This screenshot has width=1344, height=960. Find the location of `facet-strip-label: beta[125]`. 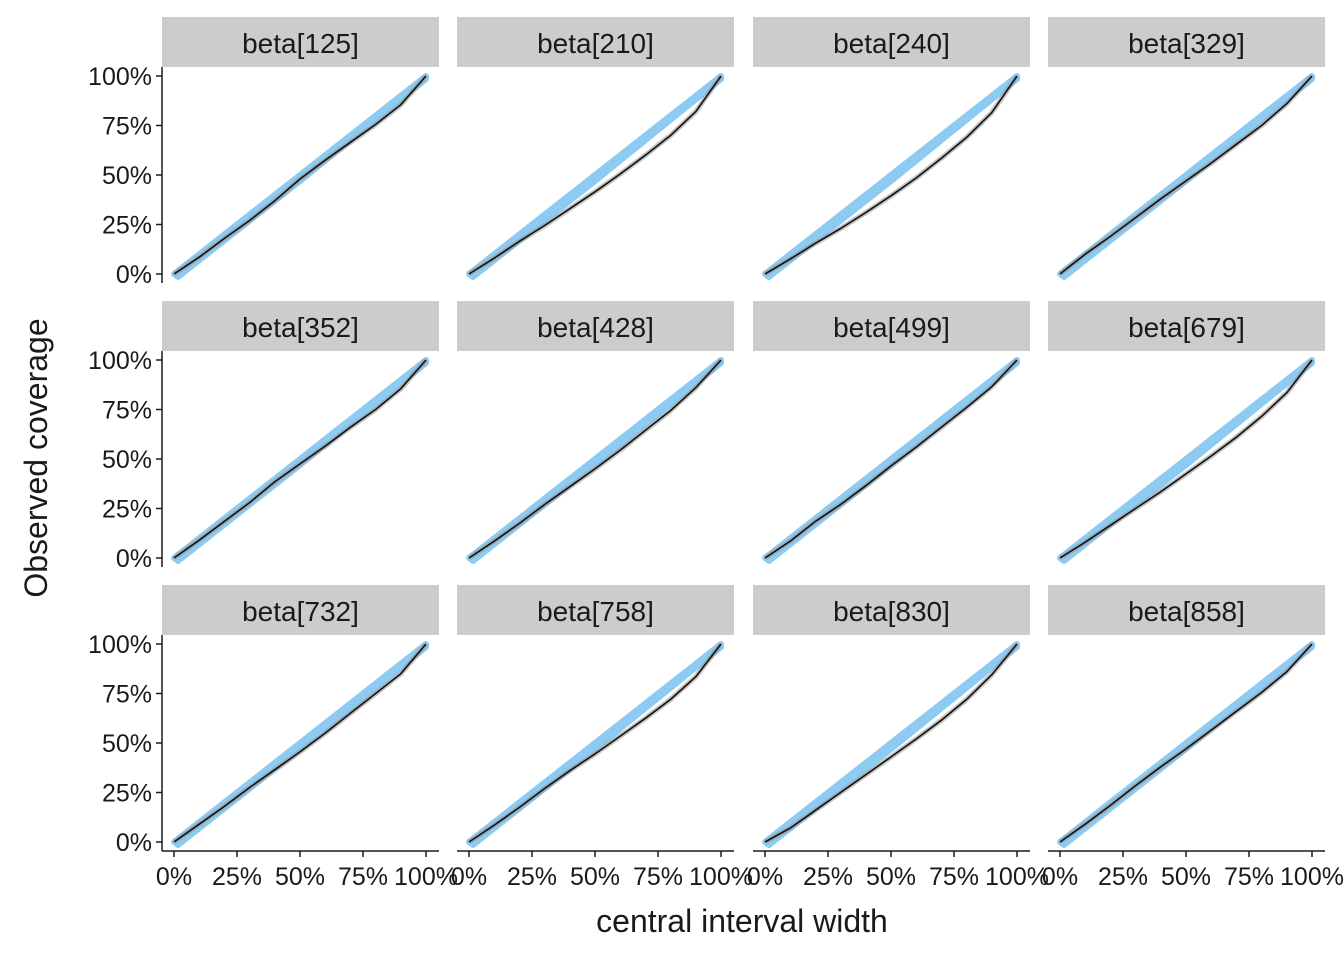

facet-strip-label: beta[125] is located at coordinates (300, 43).